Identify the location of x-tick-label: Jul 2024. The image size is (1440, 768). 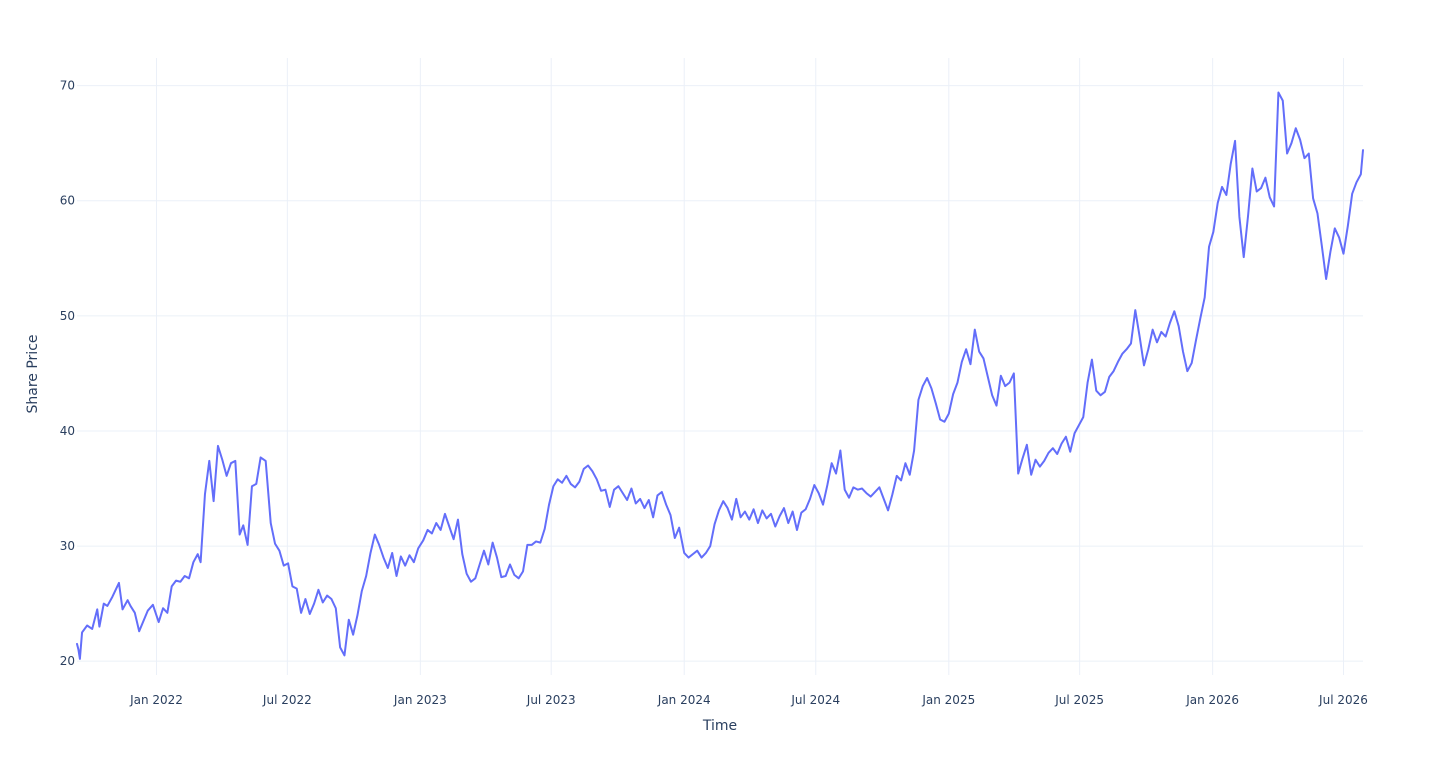
(815, 700).